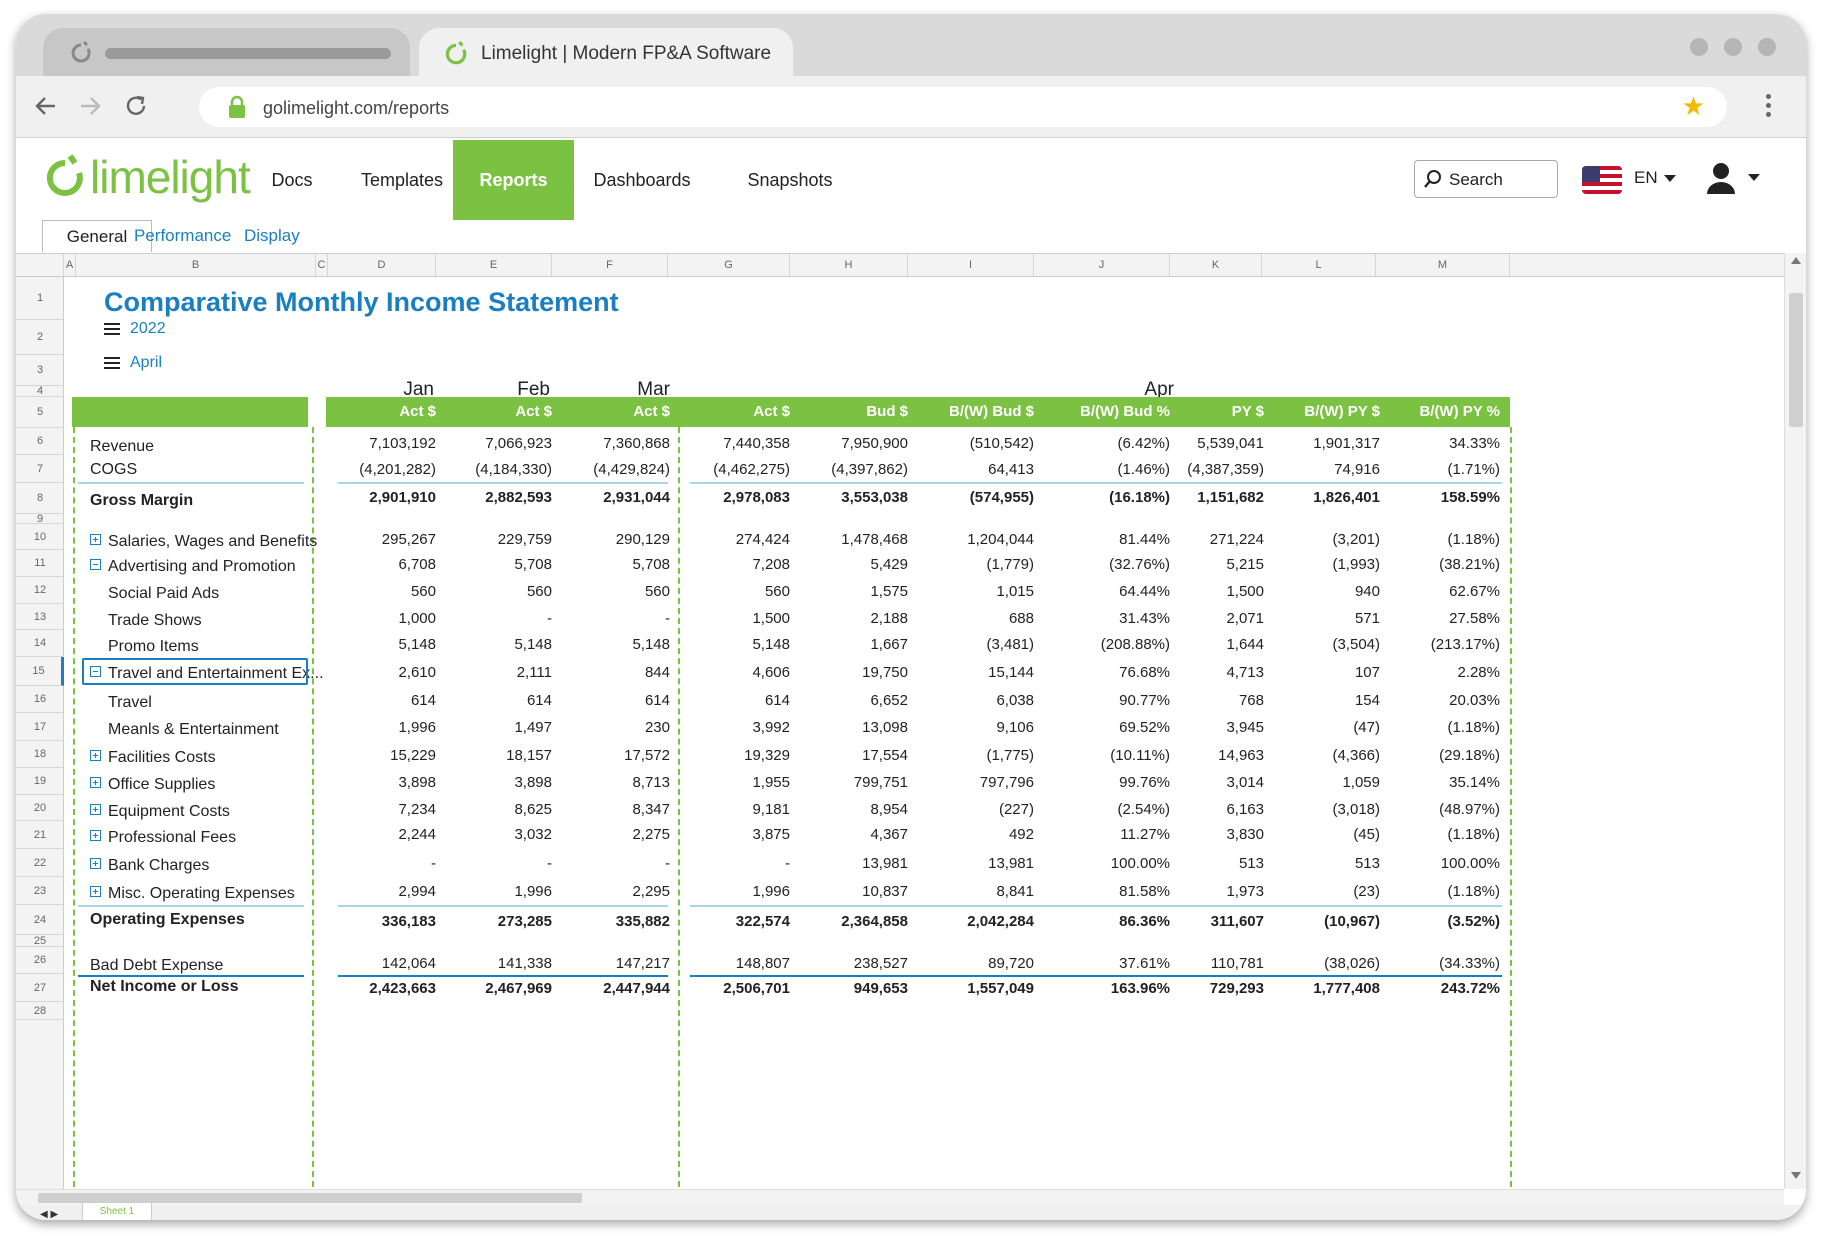  Describe the element at coordinates (1245, 891) in the screenshot. I see `table-cell: 1,973` at that location.